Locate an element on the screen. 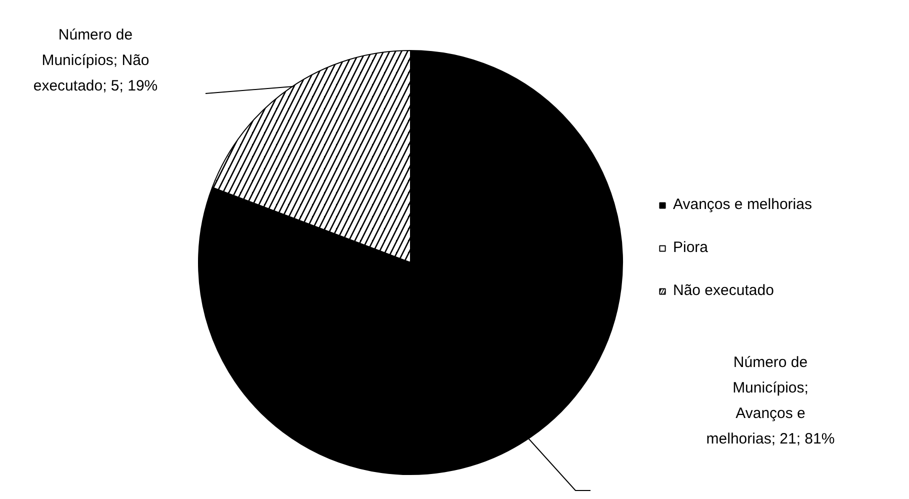  legend-label: Não executado is located at coordinates (723, 290).